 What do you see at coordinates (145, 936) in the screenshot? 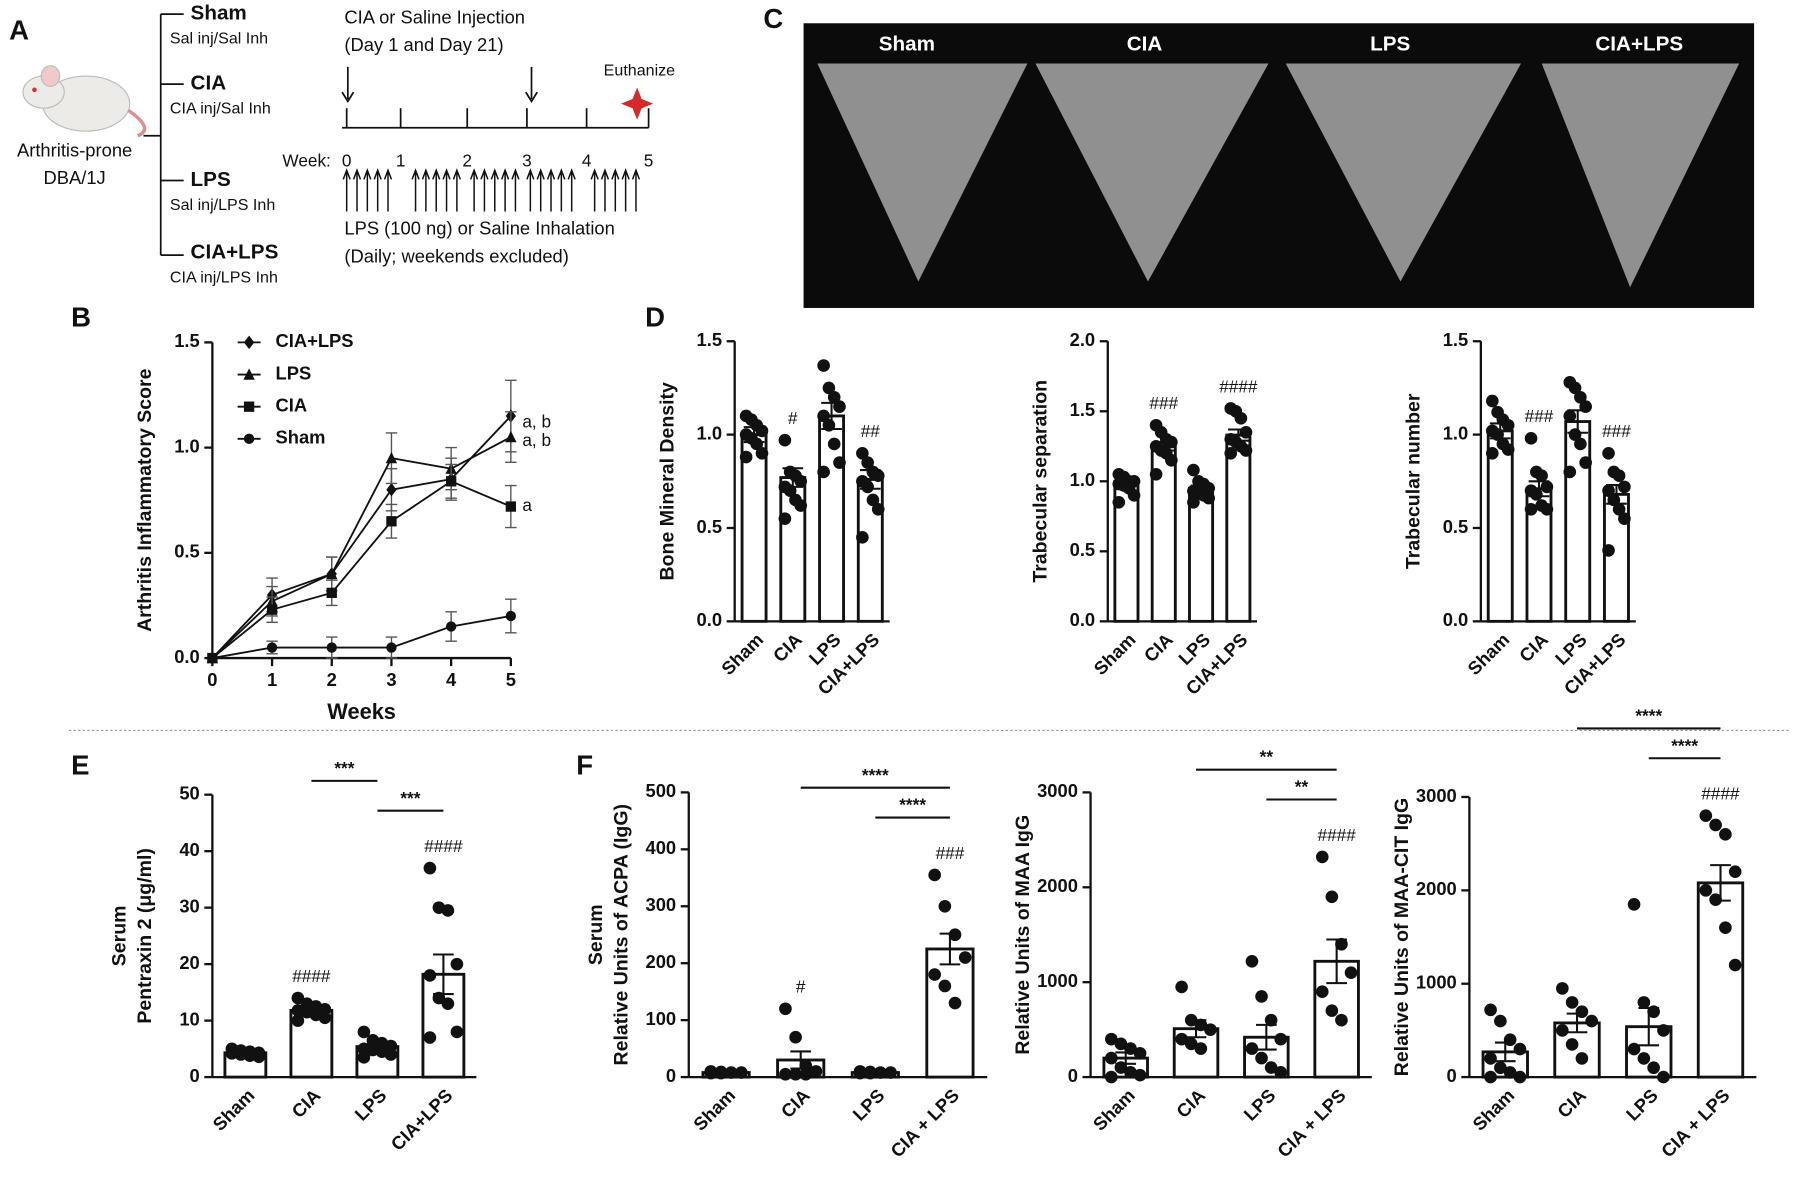
I see `y-axis-label: Pentraxin 2 (μg/ml)` at bounding box center [145, 936].